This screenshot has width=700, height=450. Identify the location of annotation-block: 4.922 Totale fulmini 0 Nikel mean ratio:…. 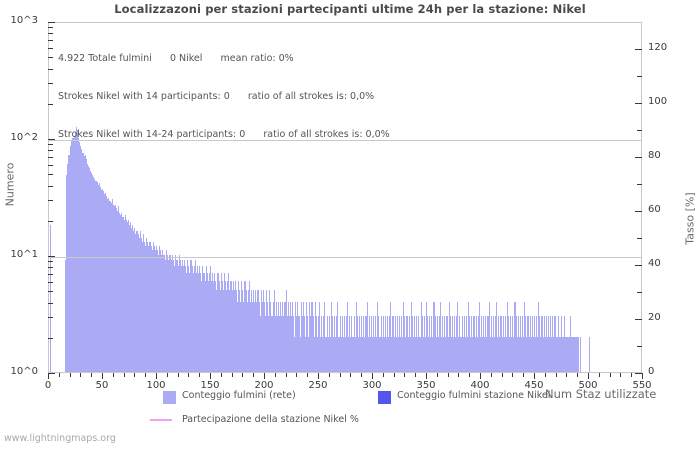
(224, 97).